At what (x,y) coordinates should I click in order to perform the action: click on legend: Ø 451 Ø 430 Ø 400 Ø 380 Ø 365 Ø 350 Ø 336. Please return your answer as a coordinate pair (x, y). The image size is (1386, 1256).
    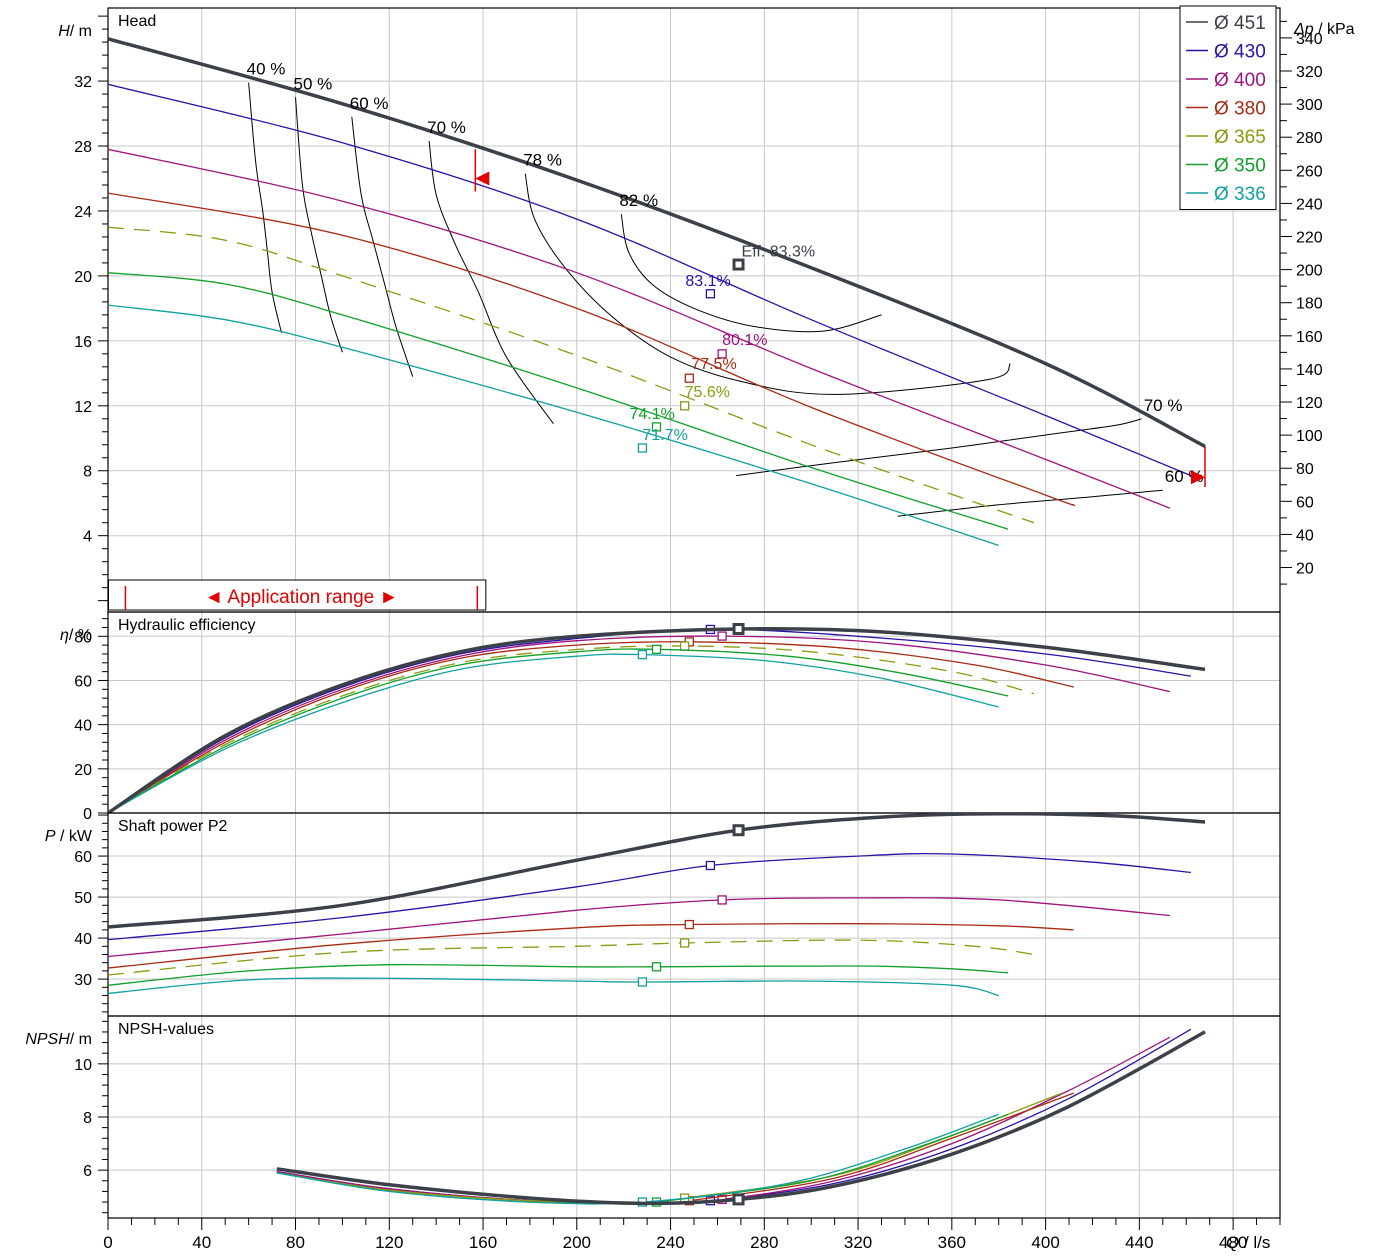
    Looking at the image, I should click on (1228, 107).